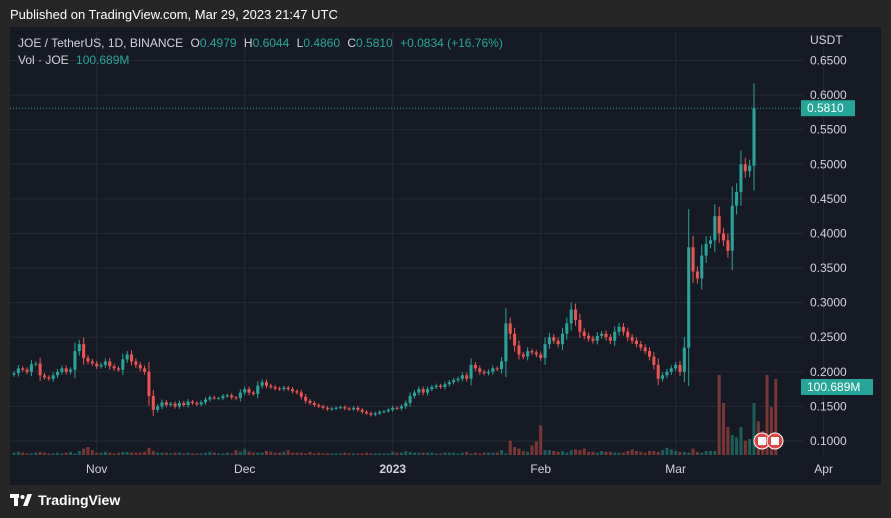  Describe the element at coordinates (65, 500) in the screenshot. I see `footer-brand: TradingView` at that location.